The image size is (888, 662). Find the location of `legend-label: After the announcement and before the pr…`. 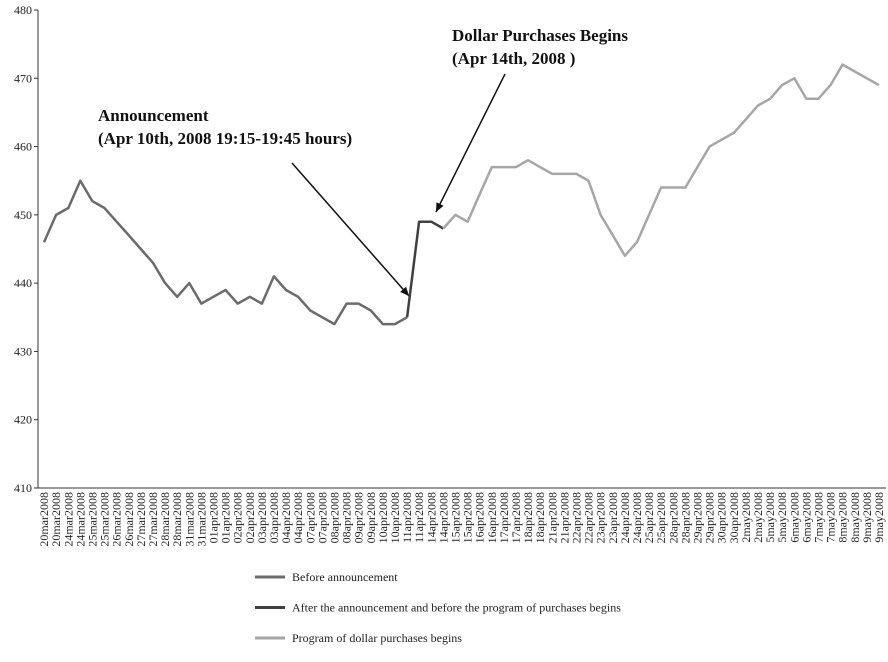

legend-label: After the announcement and before the pr… is located at coordinates (456, 608).